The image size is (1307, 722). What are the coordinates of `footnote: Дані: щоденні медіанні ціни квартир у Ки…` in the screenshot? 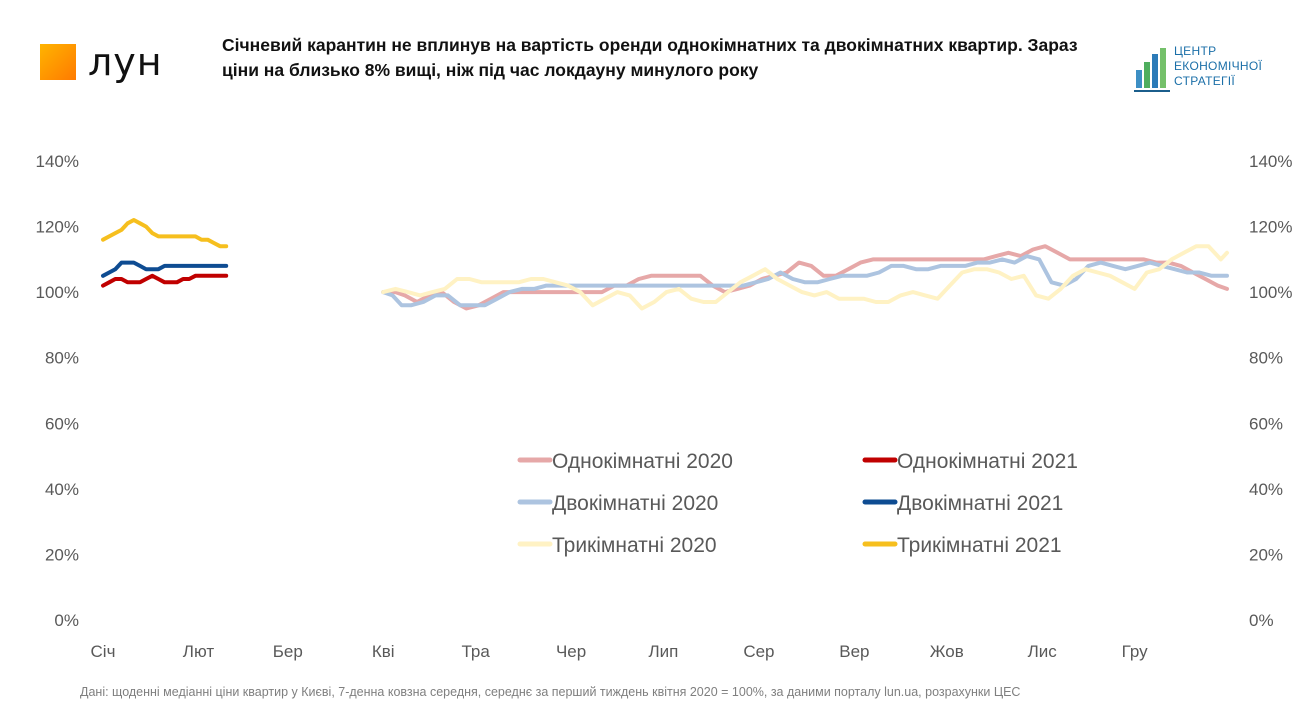 It's located at (550, 692).